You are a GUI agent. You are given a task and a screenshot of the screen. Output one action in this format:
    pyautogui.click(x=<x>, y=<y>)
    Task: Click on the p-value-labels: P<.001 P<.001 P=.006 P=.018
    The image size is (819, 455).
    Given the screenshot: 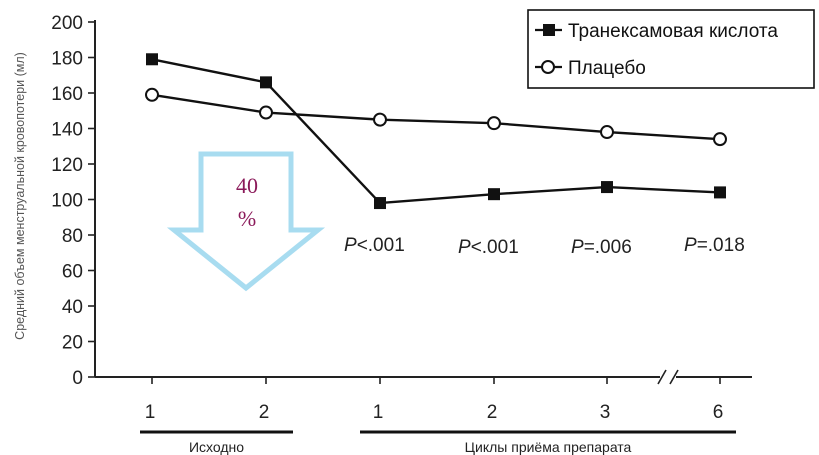 What is the action you would take?
    pyautogui.click(x=544, y=246)
    